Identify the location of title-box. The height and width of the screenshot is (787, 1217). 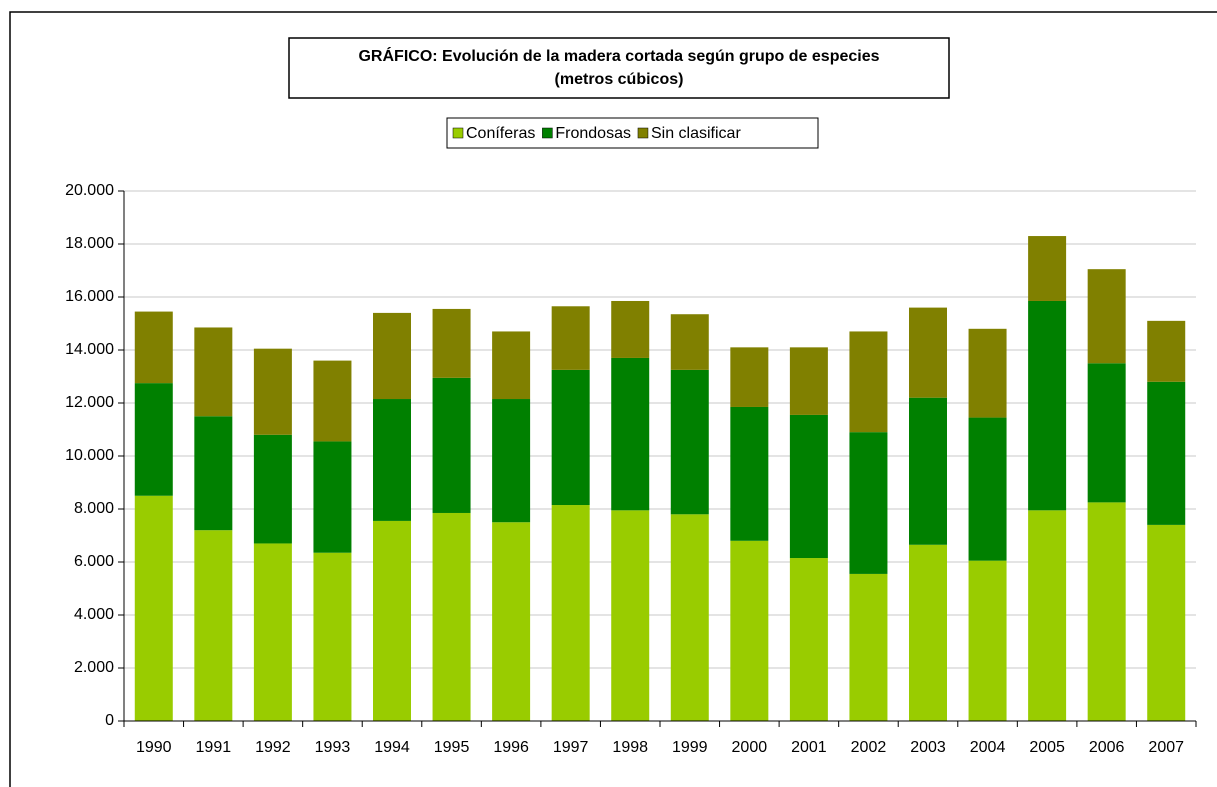
(619, 68).